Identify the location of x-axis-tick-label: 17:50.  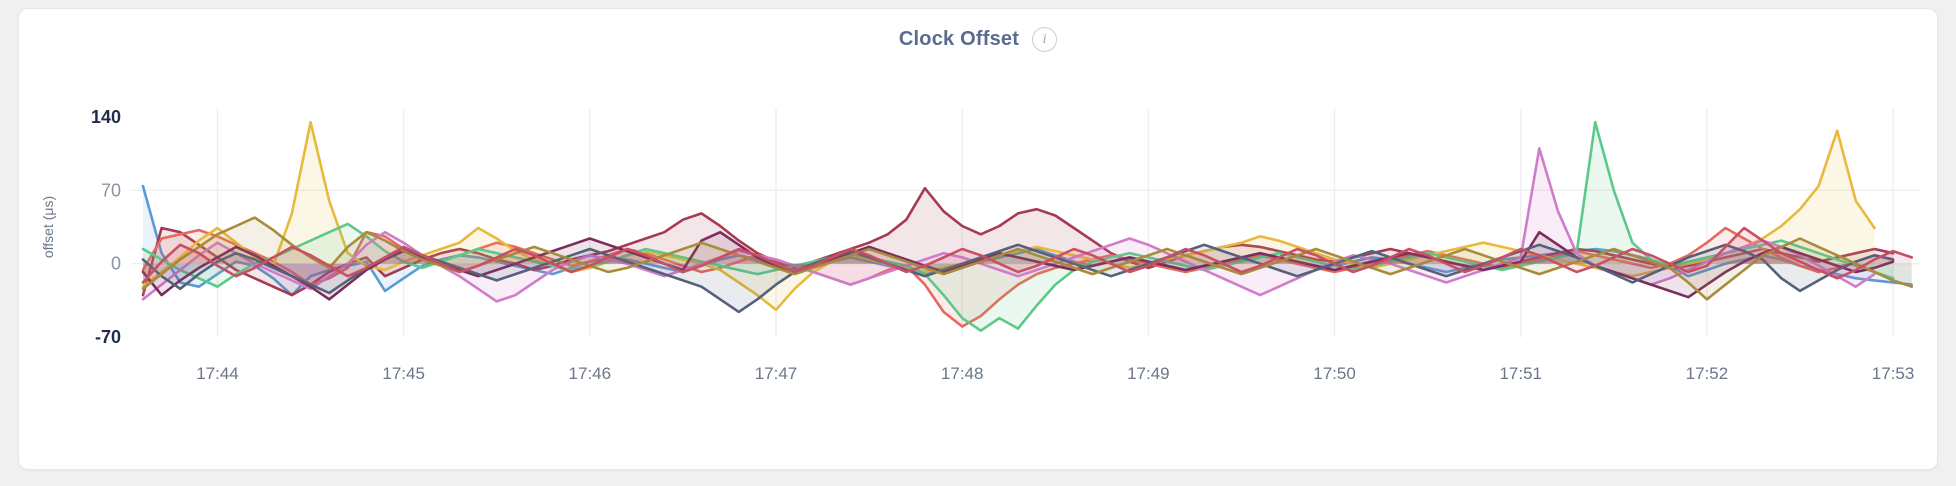
(1334, 373).